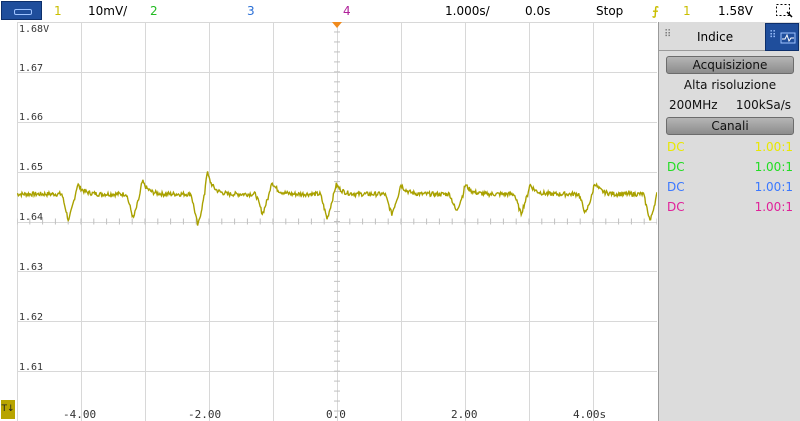 The image size is (800, 421). I want to click on y-tick-label: 1.61, so click(31, 367).